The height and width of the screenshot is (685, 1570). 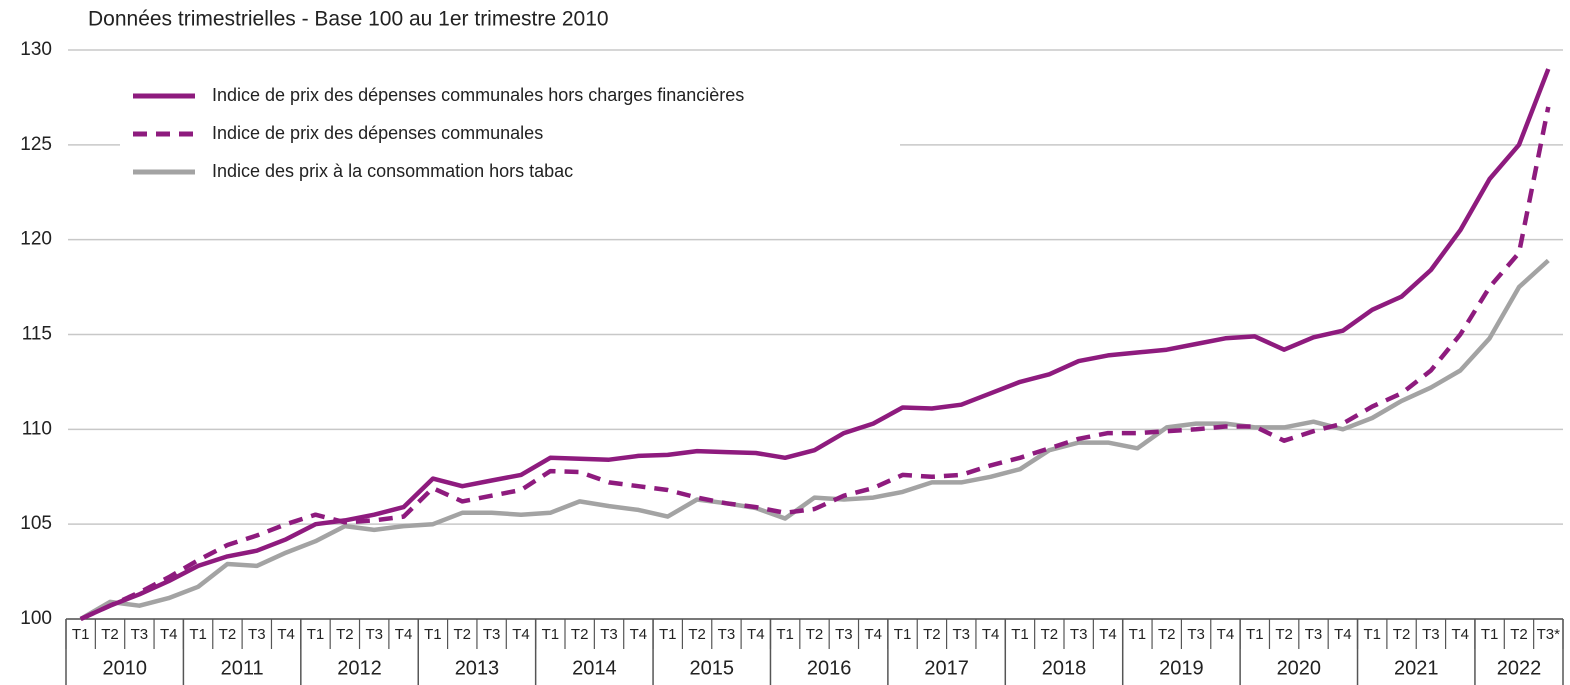 I want to click on group-label: 2011, so click(x=242, y=668).